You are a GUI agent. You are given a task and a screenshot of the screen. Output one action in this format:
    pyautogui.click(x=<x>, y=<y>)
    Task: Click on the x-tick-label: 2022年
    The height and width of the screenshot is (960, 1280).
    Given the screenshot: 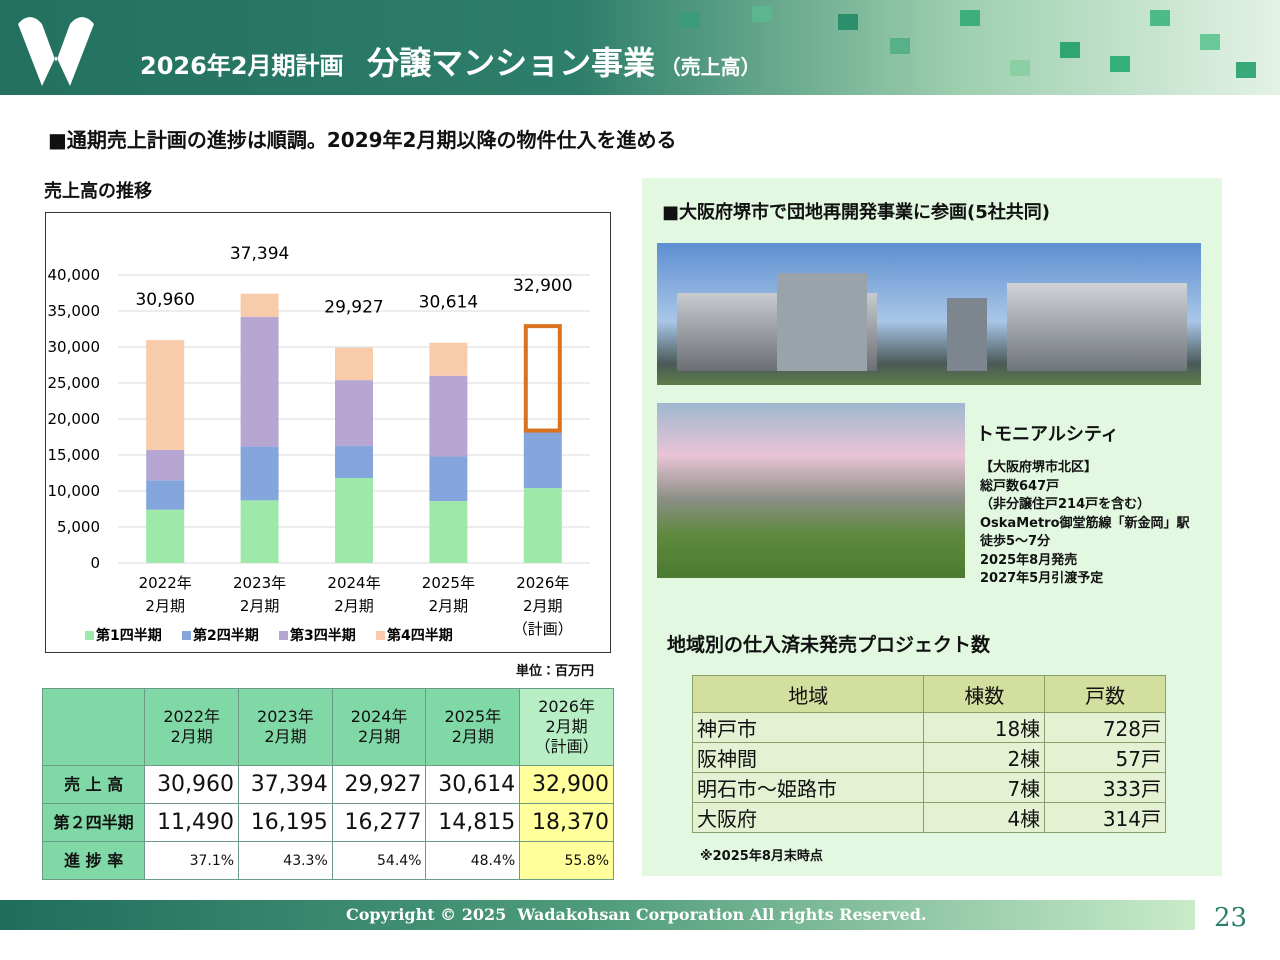 What is the action you would take?
    pyautogui.click(x=165, y=583)
    